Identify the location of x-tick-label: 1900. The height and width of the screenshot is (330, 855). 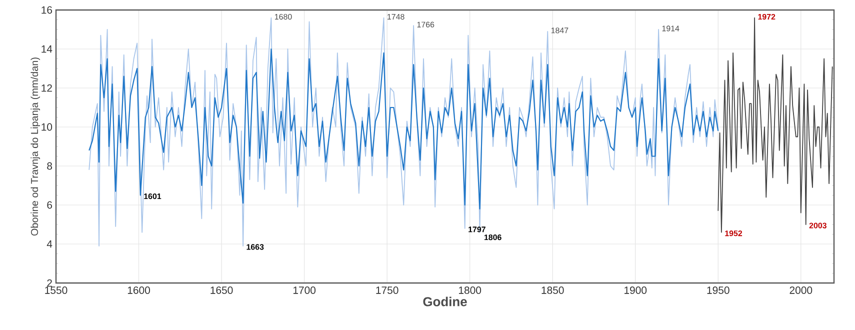
(635, 290).